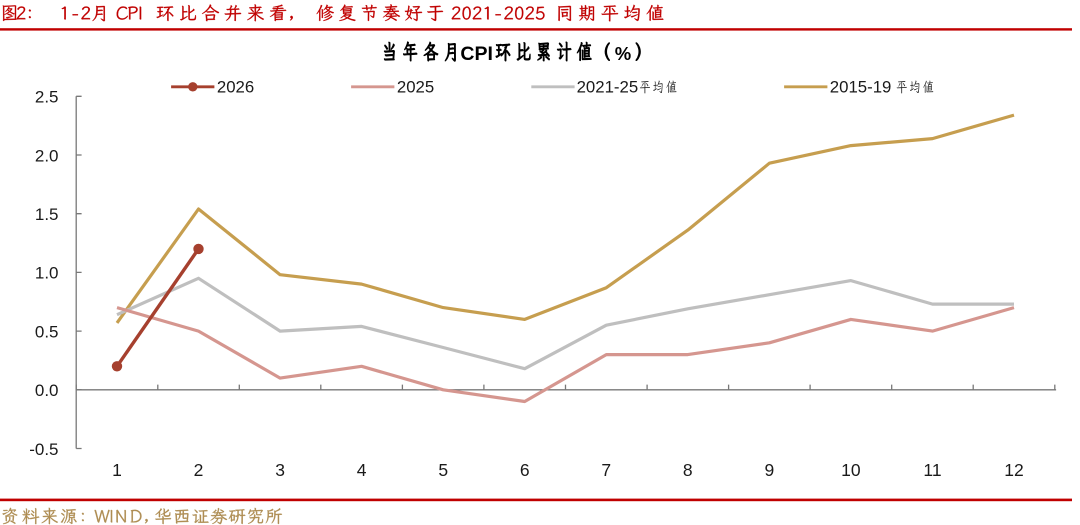  I want to click on svg-text: 0.0, so click(47, 390).